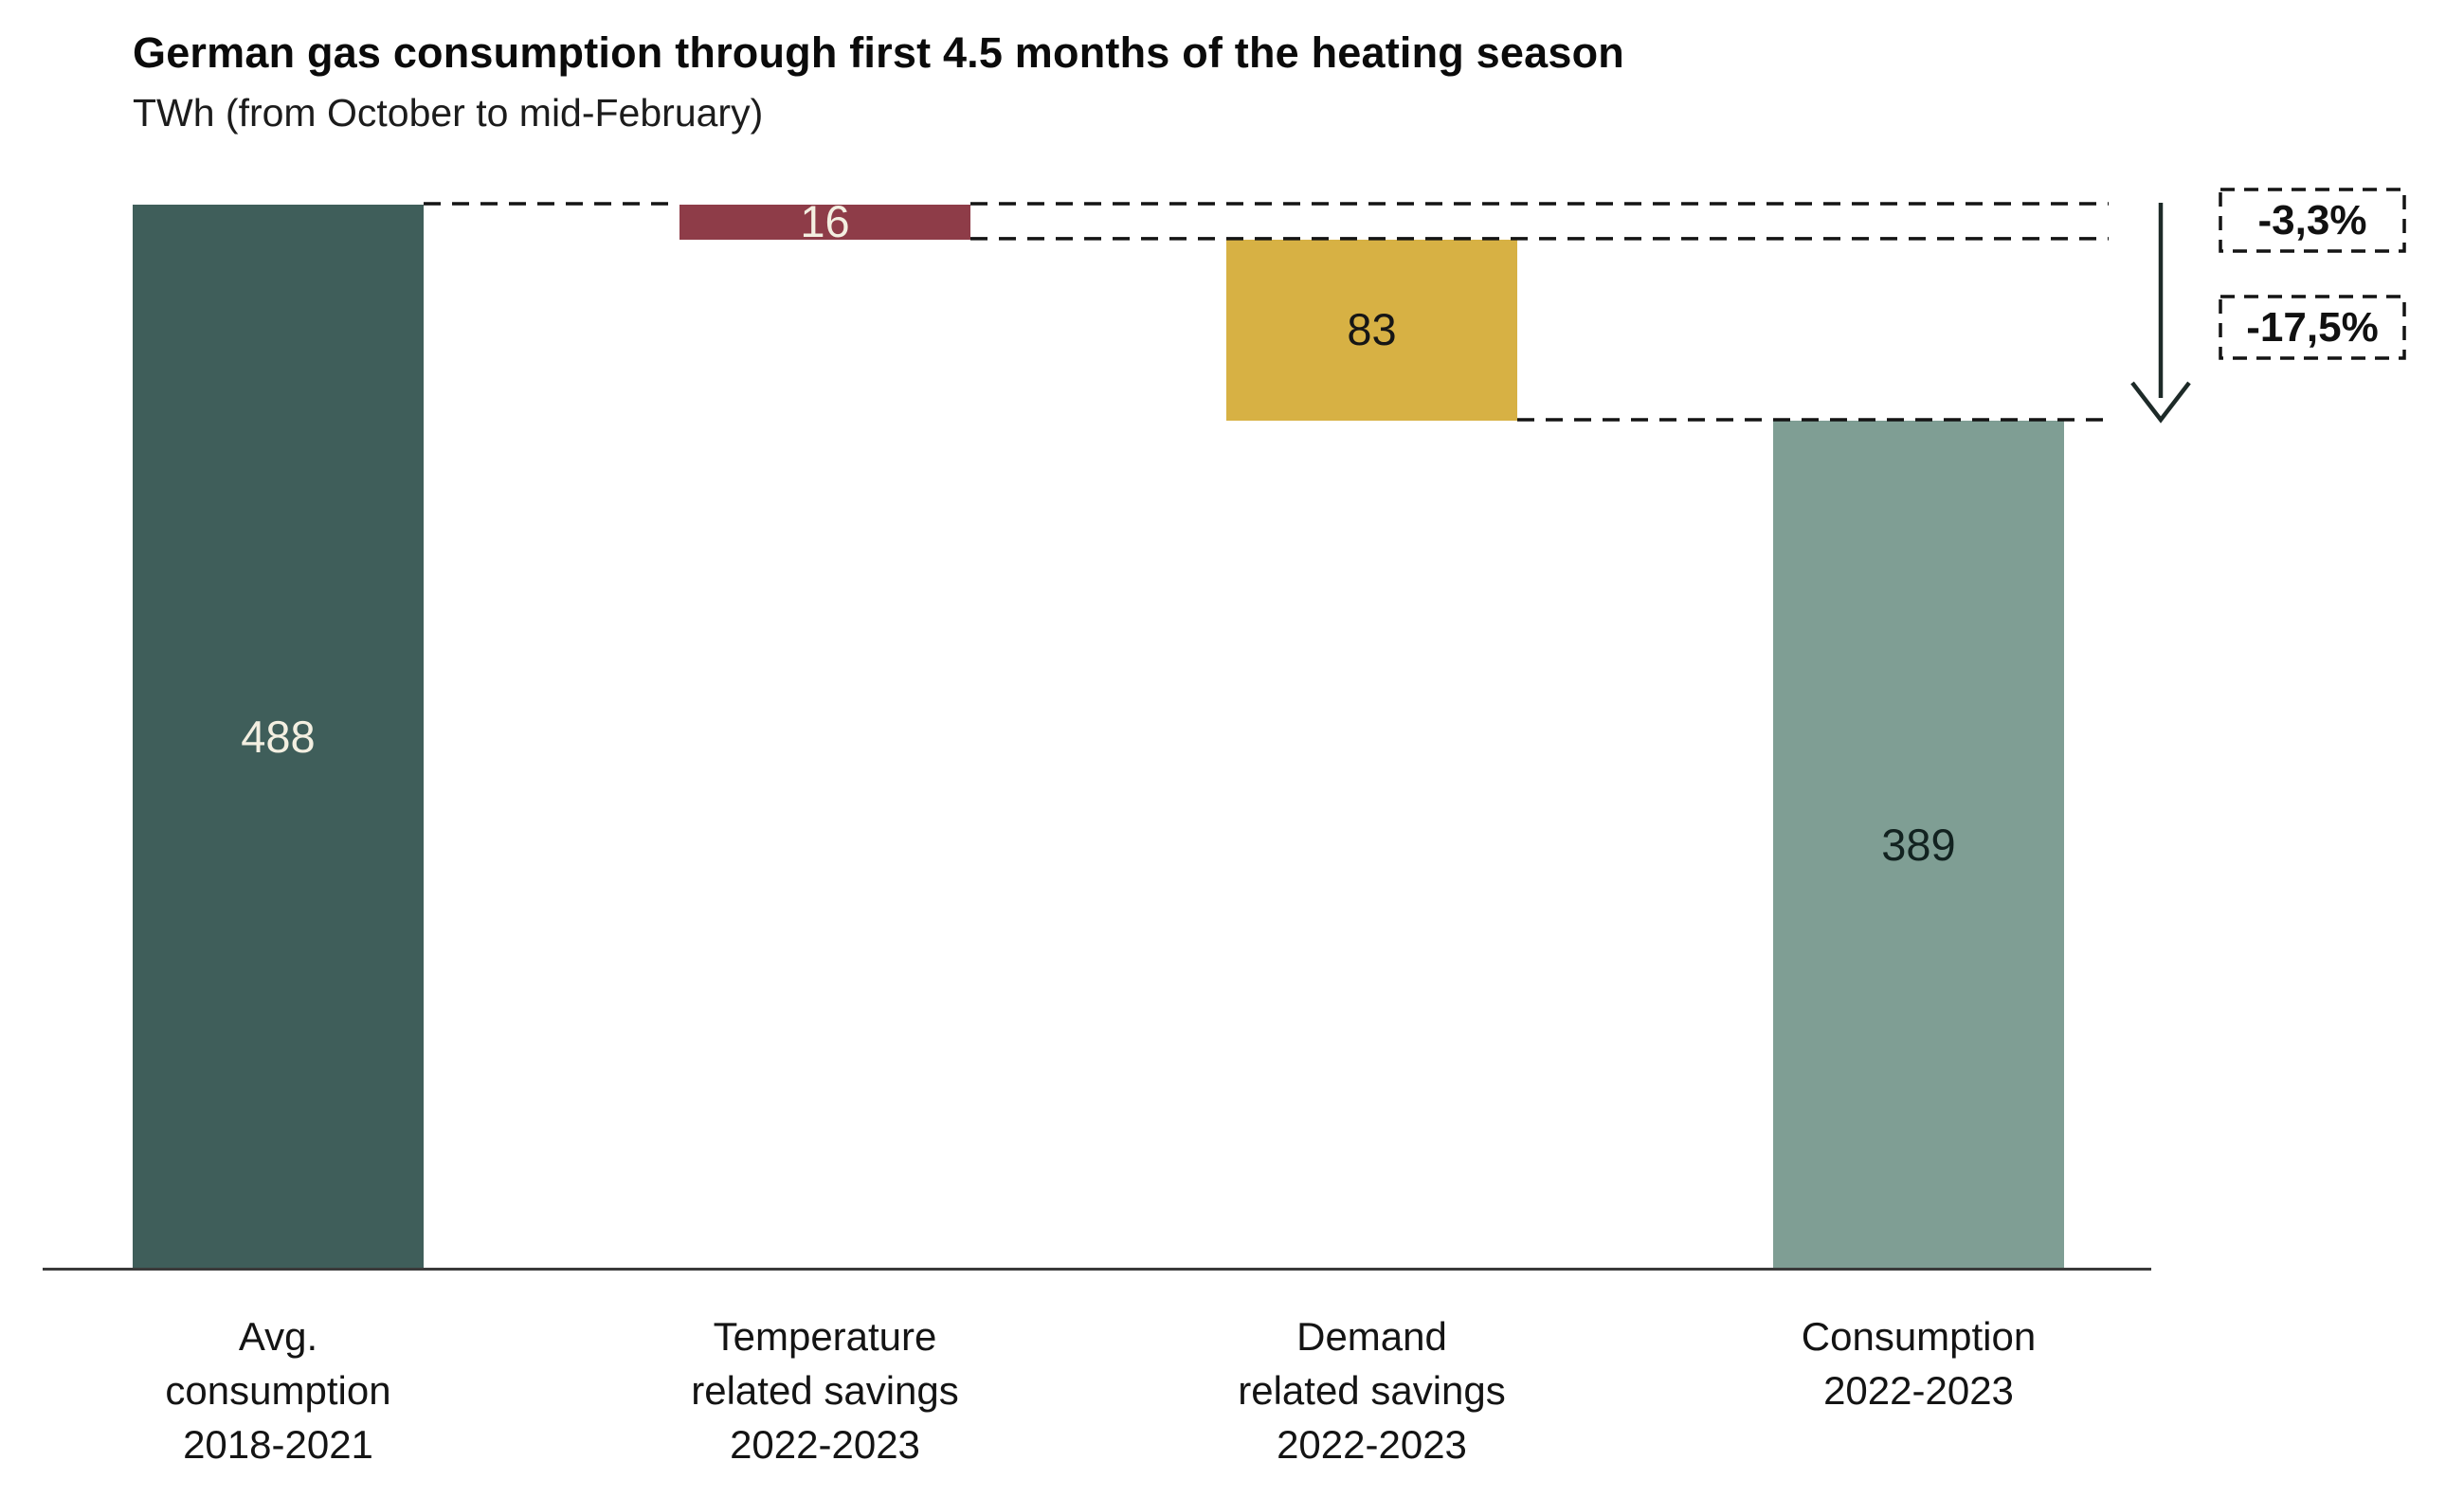 This screenshot has height=1497, width=2464. What do you see at coordinates (278, 1336) in the screenshot?
I see `category-label-line: Avg.` at bounding box center [278, 1336].